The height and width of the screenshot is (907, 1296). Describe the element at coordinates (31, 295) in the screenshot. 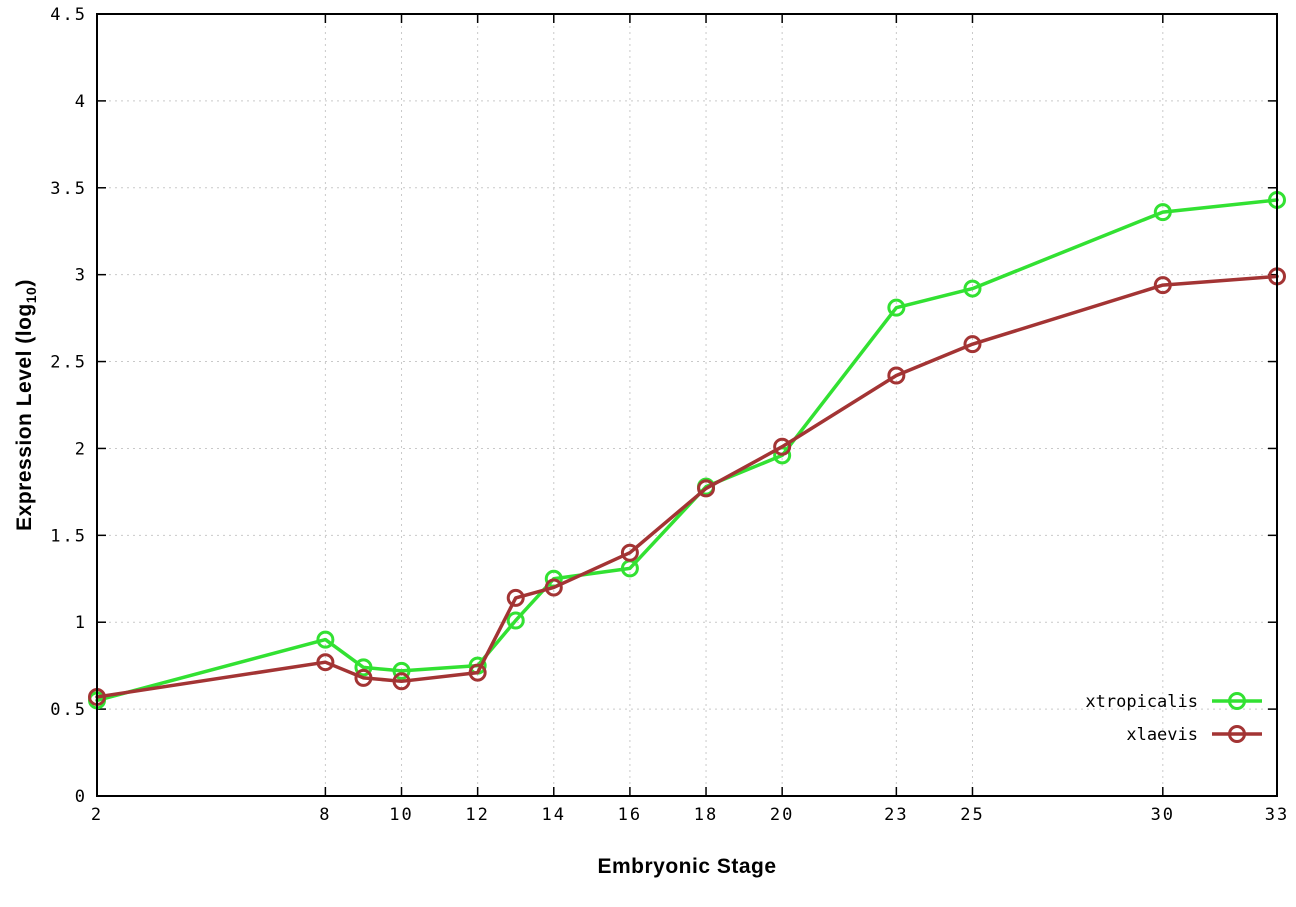

I see `y-axis-title-subscript: 10` at that location.